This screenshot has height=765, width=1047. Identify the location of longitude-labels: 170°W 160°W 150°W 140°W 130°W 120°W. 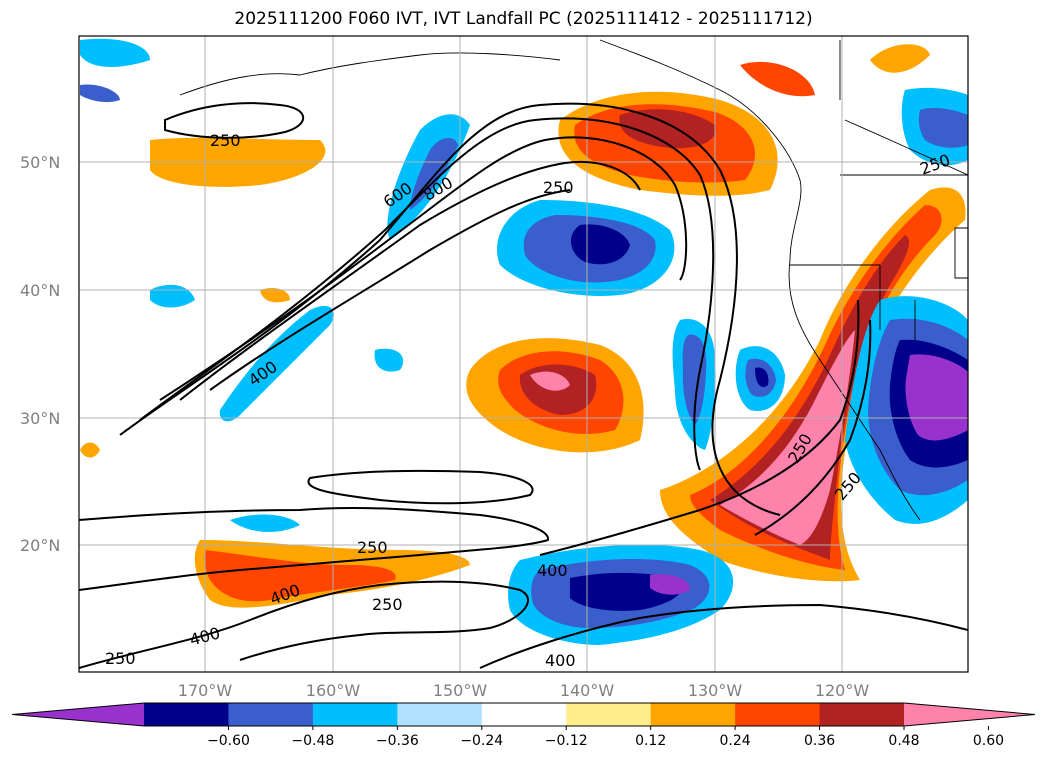
(524, 690).